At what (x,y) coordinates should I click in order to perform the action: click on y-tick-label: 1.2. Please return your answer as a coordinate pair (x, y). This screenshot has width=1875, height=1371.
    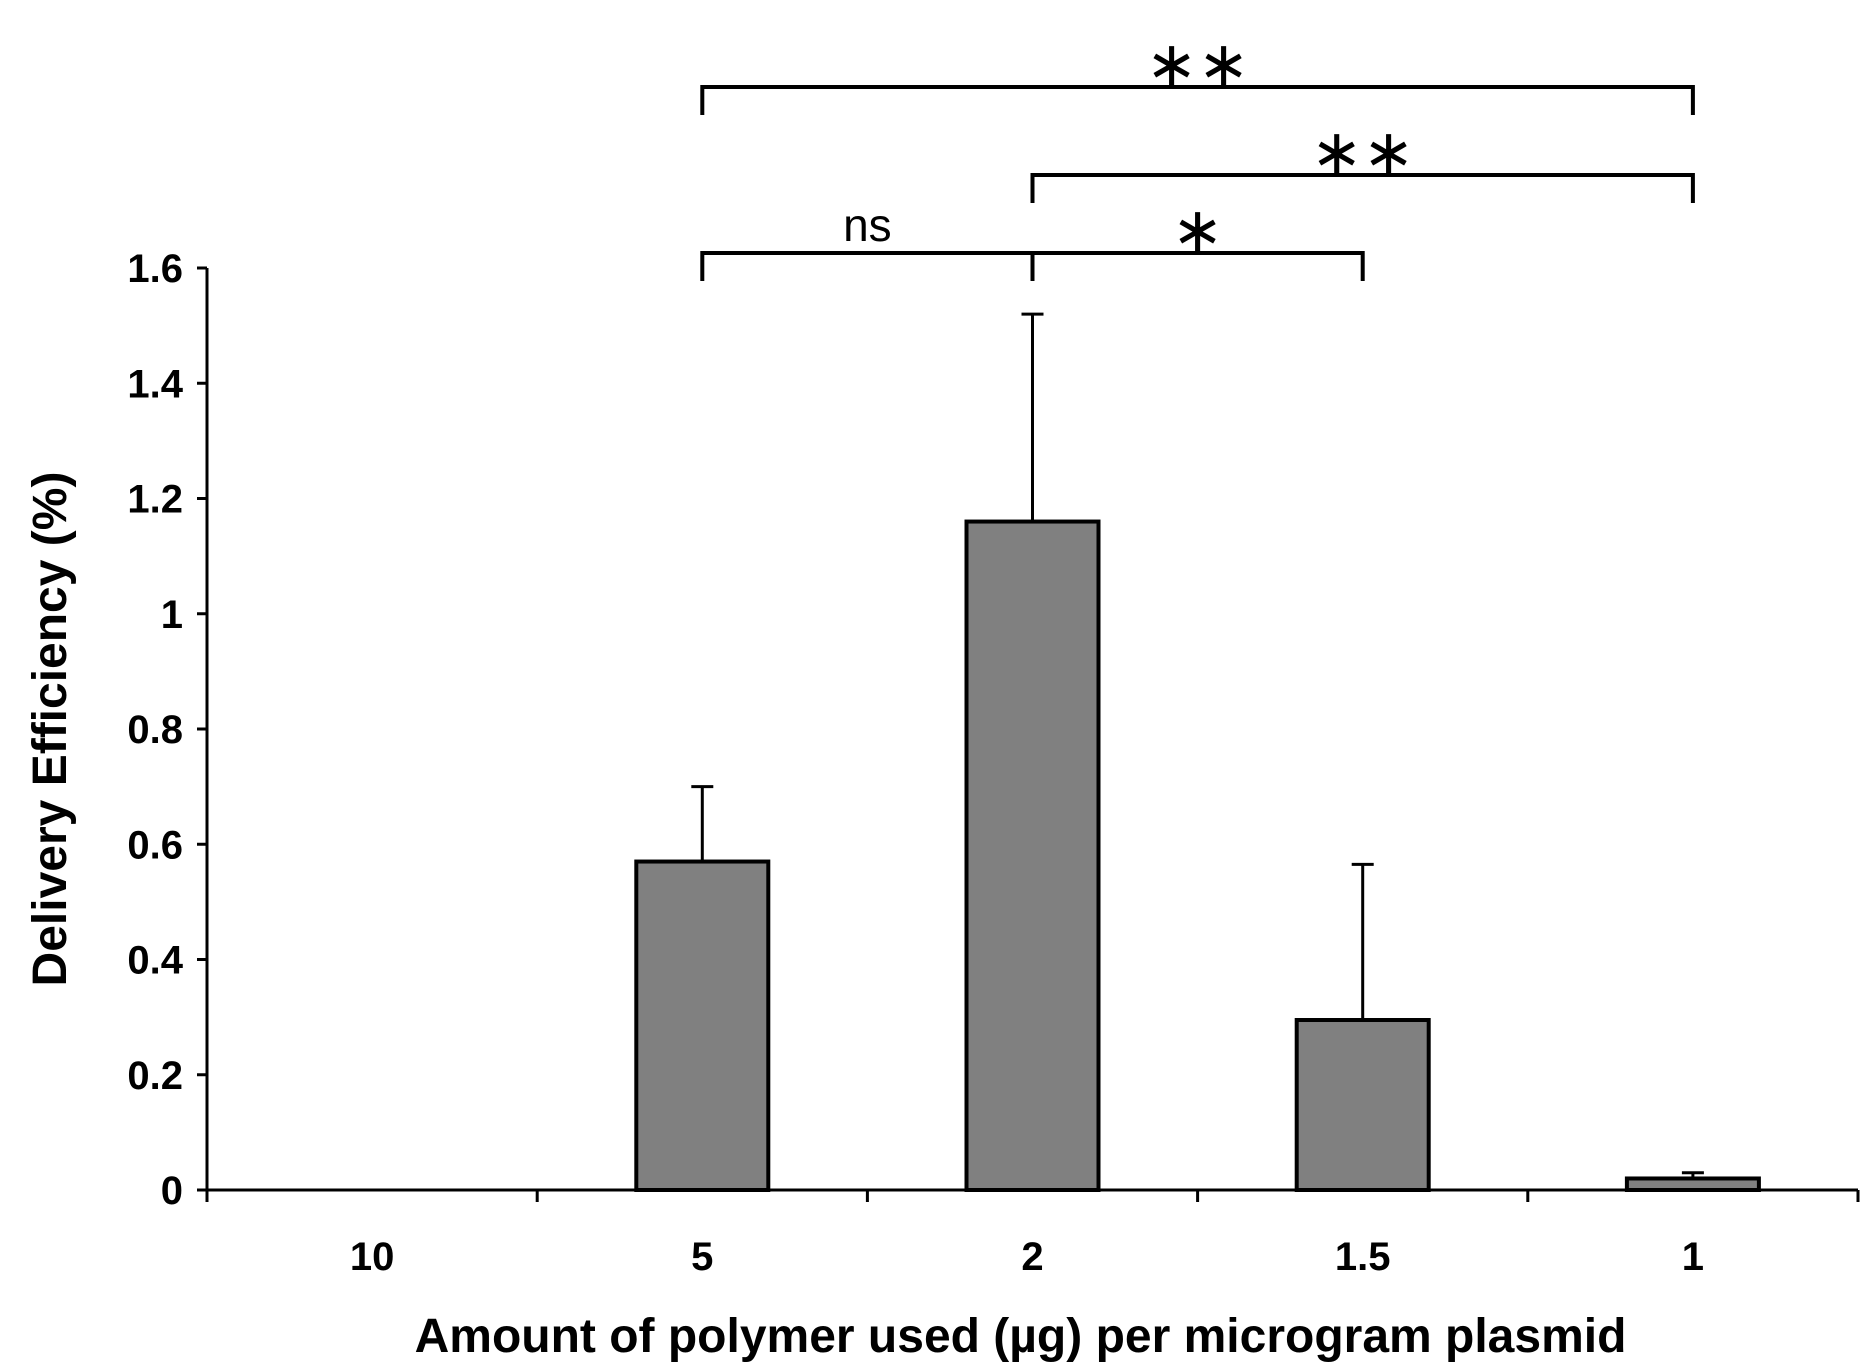
    Looking at the image, I should click on (155, 500).